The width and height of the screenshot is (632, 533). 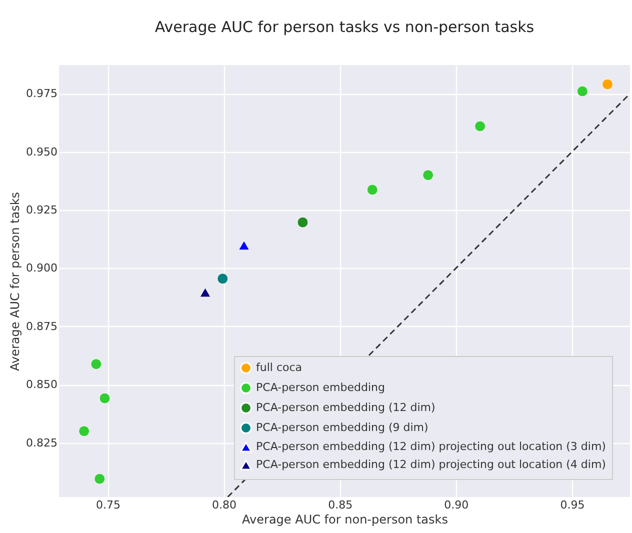 I want to click on x-axis-title: Average AUC for non-person tasks, so click(x=345, y=519).